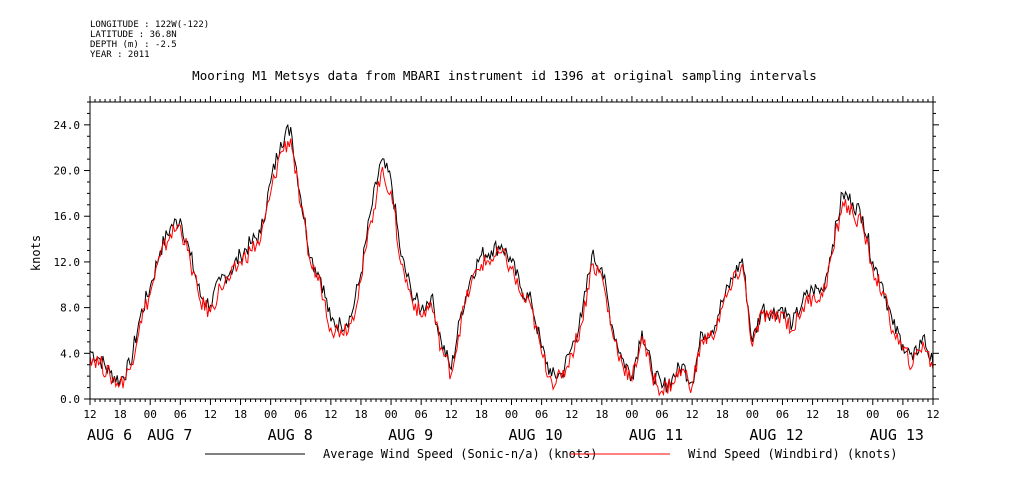  What do you see at coordinates (70, 308) in the screenshot?
I see `y-tick-label: 8.0` at bounding box center [70, 308].